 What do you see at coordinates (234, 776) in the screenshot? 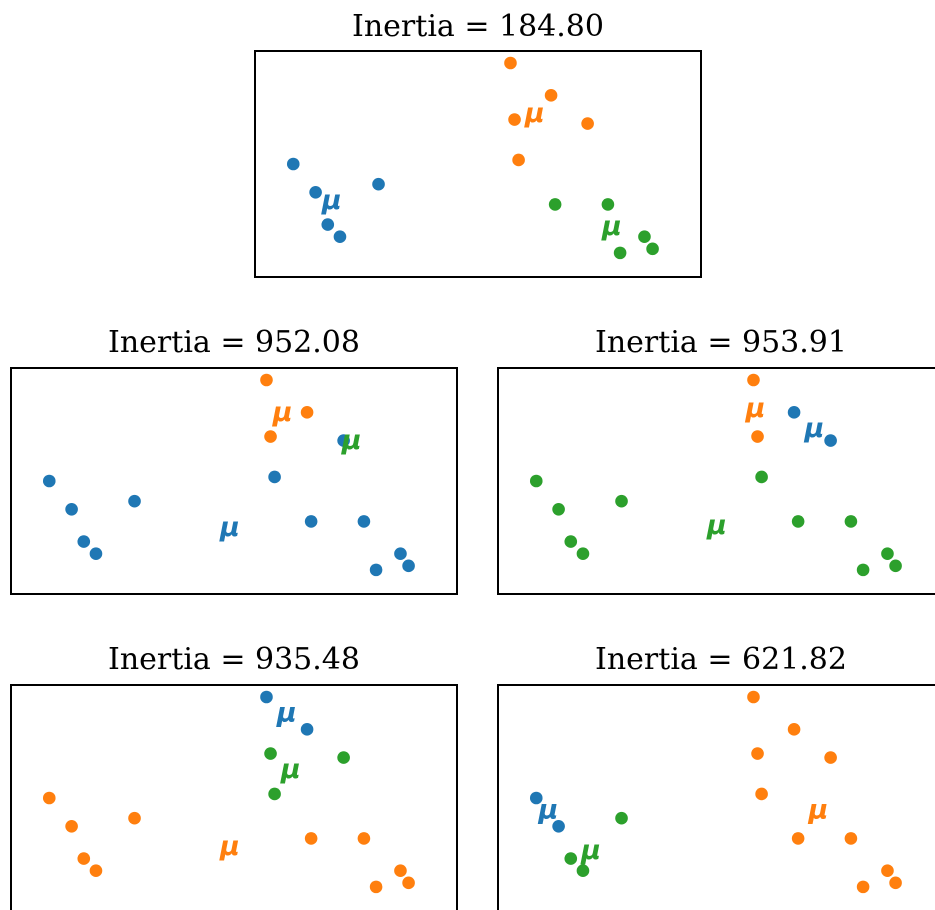
I see `panel-bottom-left: Inertia = 935.48 μμμ` at bounding box center [234, 776].